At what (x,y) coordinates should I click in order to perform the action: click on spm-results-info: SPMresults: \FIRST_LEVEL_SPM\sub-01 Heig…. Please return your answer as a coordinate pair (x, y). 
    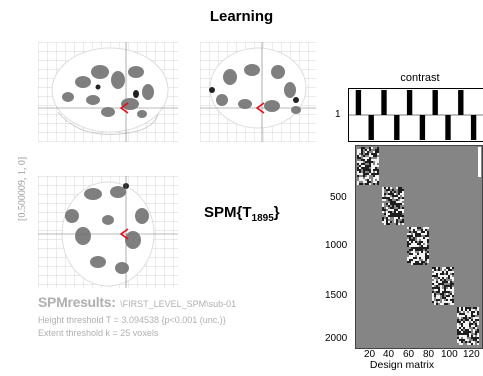
    Looking at the image, I should click on (137, 316).